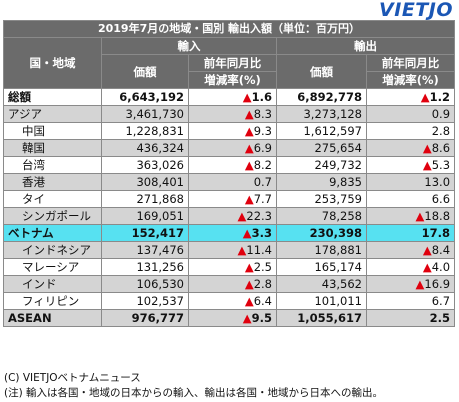  What do you see at coordinates (416, 10) in the screenshot?
I see `vietjo-logo: VIETJO` at bounding box center [416, 10].